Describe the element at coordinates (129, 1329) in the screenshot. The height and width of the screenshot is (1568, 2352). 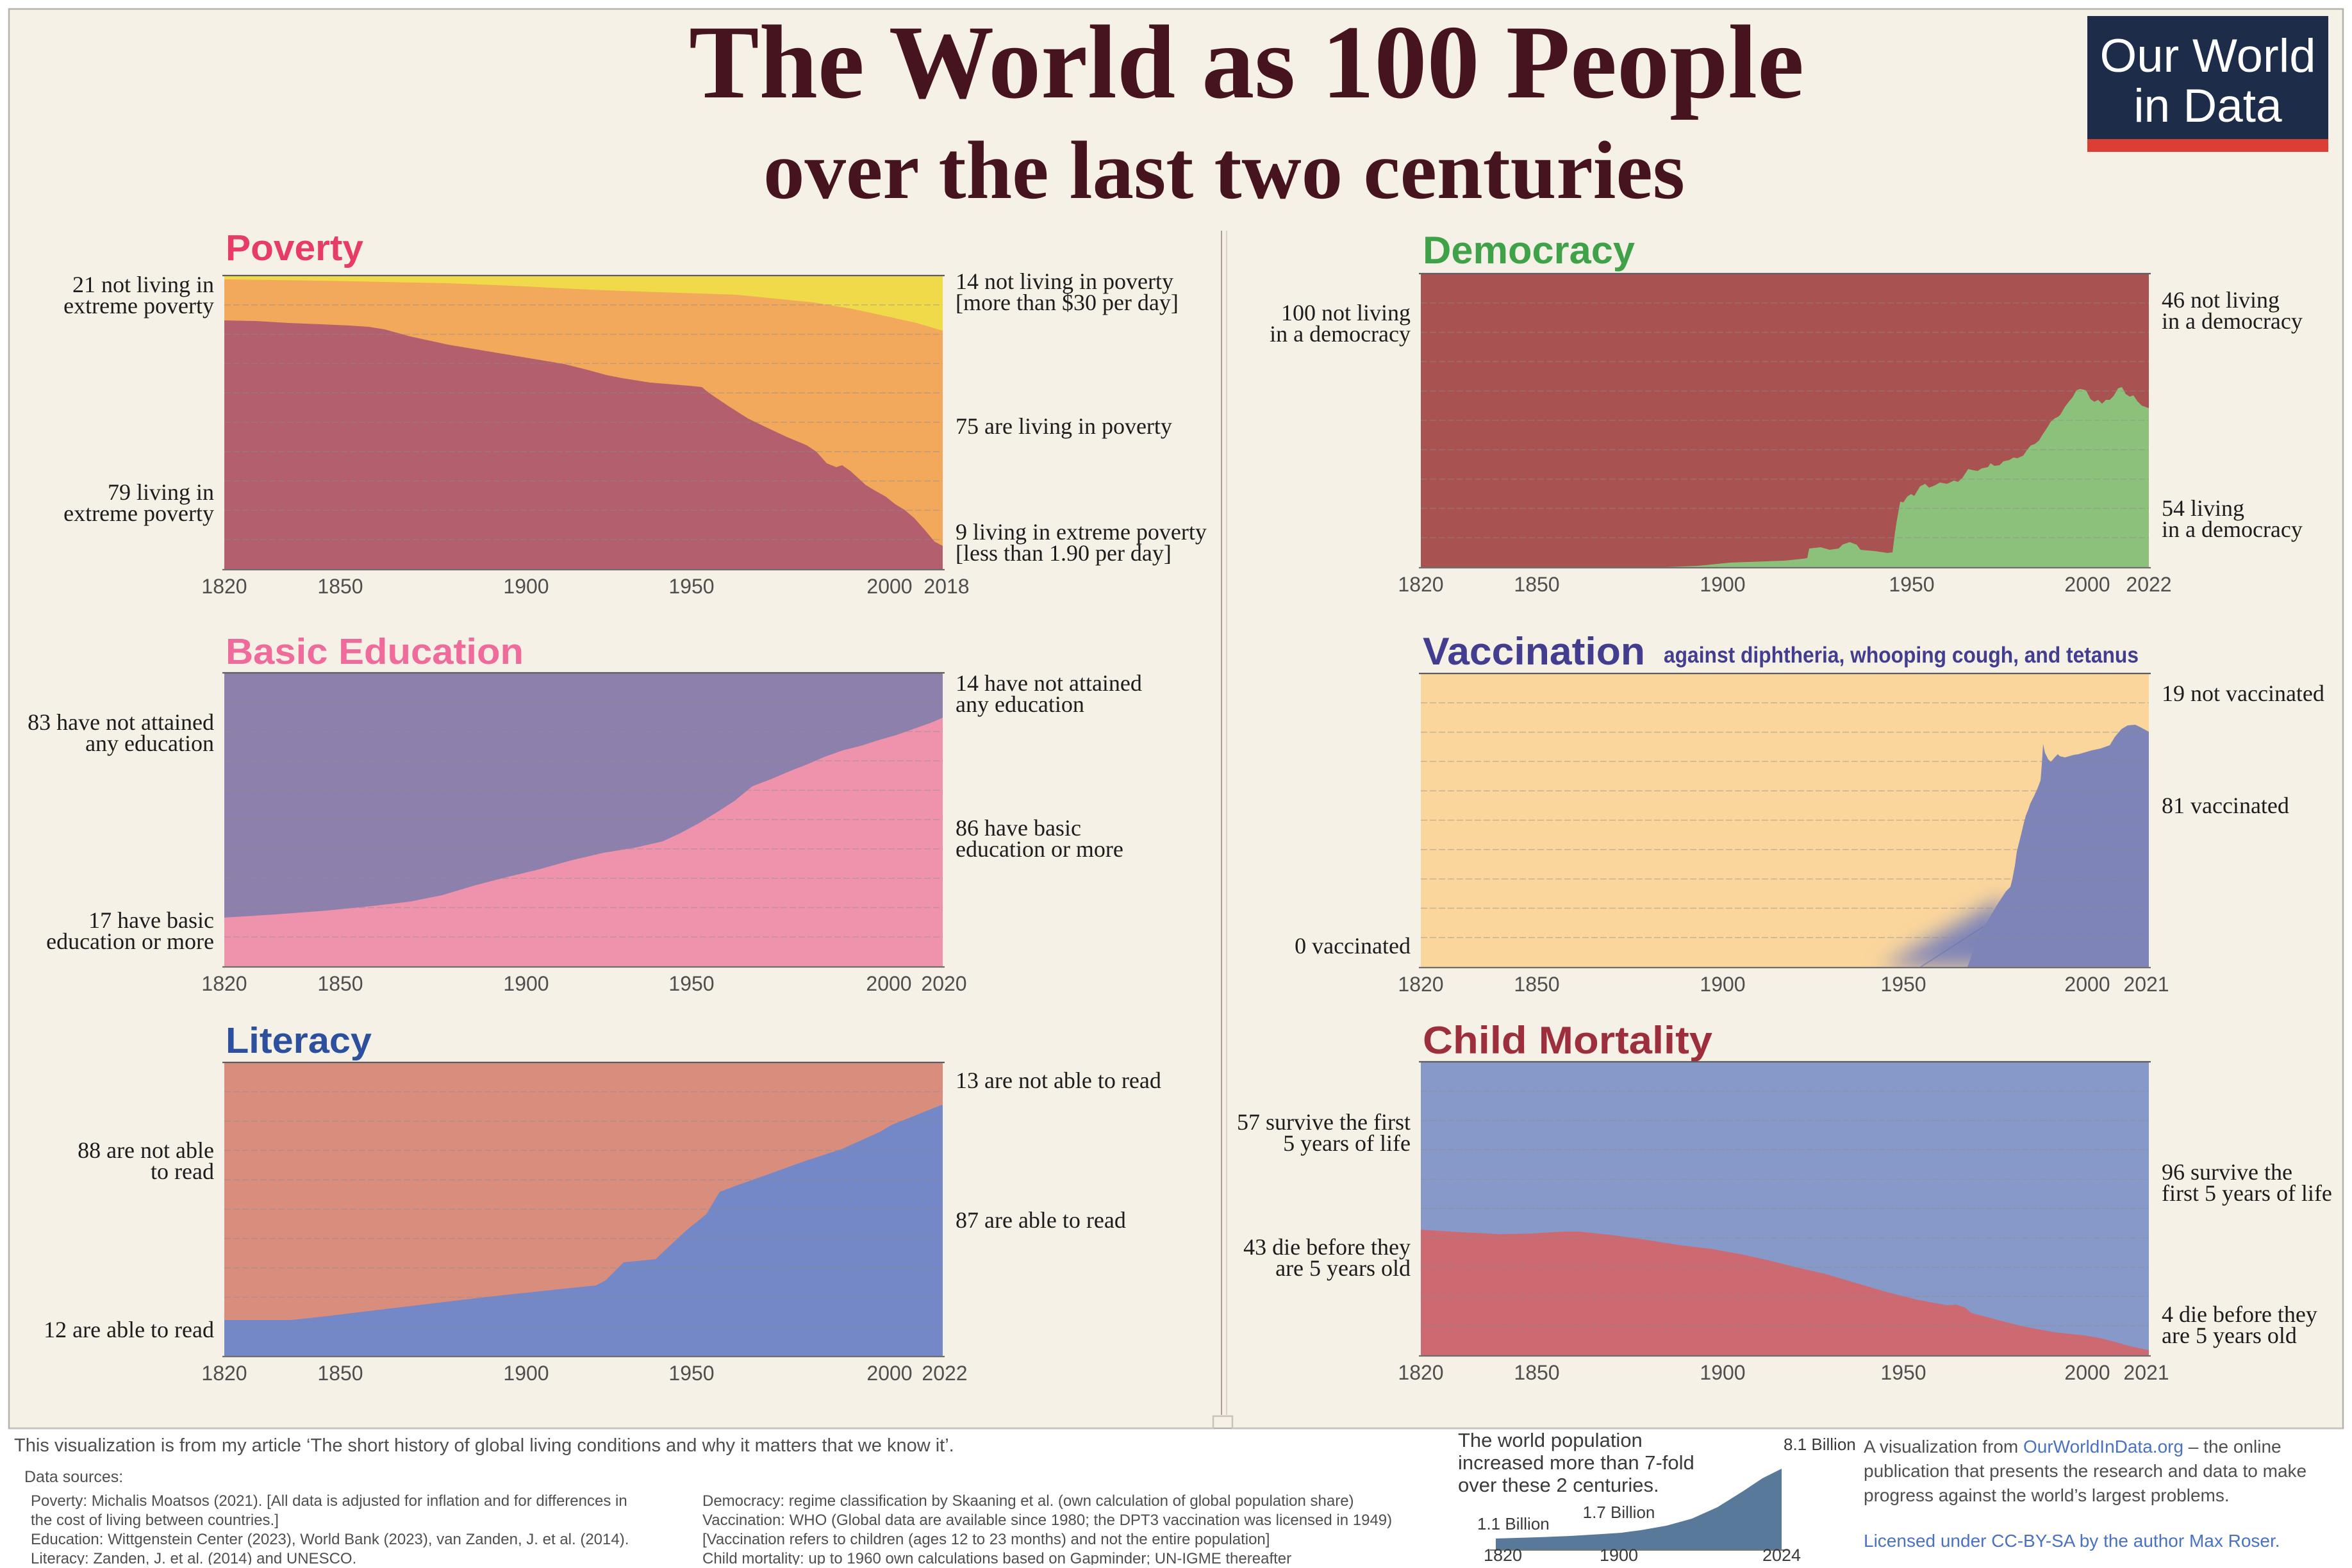
I see `svg-text: 12 are able to read` at that location.